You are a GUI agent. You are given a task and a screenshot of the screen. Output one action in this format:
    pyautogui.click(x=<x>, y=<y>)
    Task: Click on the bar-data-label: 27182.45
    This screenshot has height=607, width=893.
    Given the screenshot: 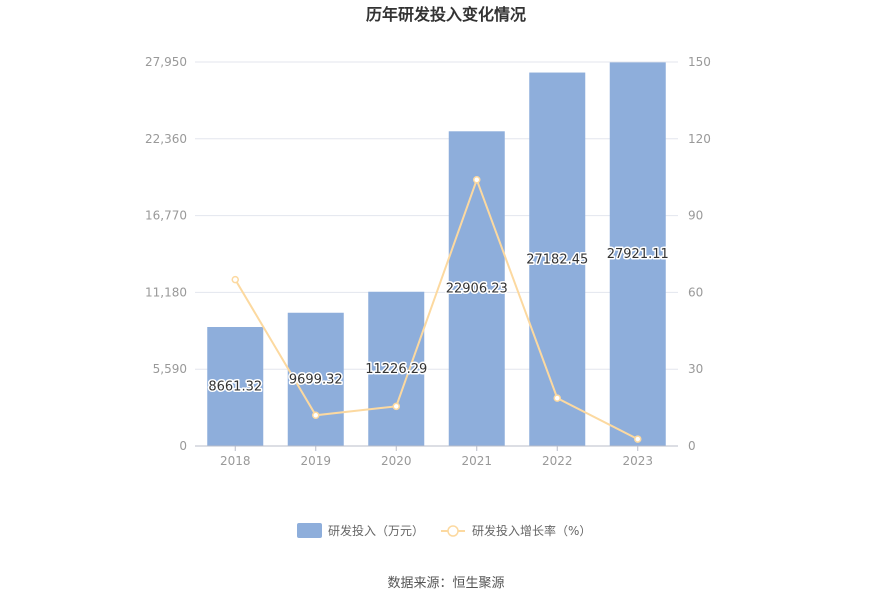 What is the action you would take?
    pyautogui.click(x=557, y=259)
    